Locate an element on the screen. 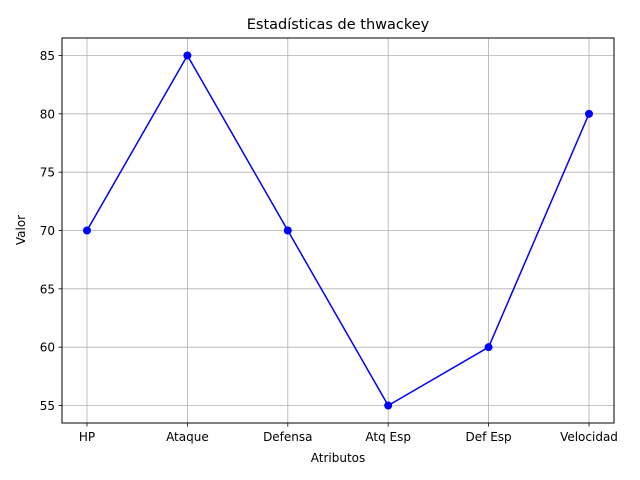  x-tick-label: Def Esp is located at coordinates (489, 437).